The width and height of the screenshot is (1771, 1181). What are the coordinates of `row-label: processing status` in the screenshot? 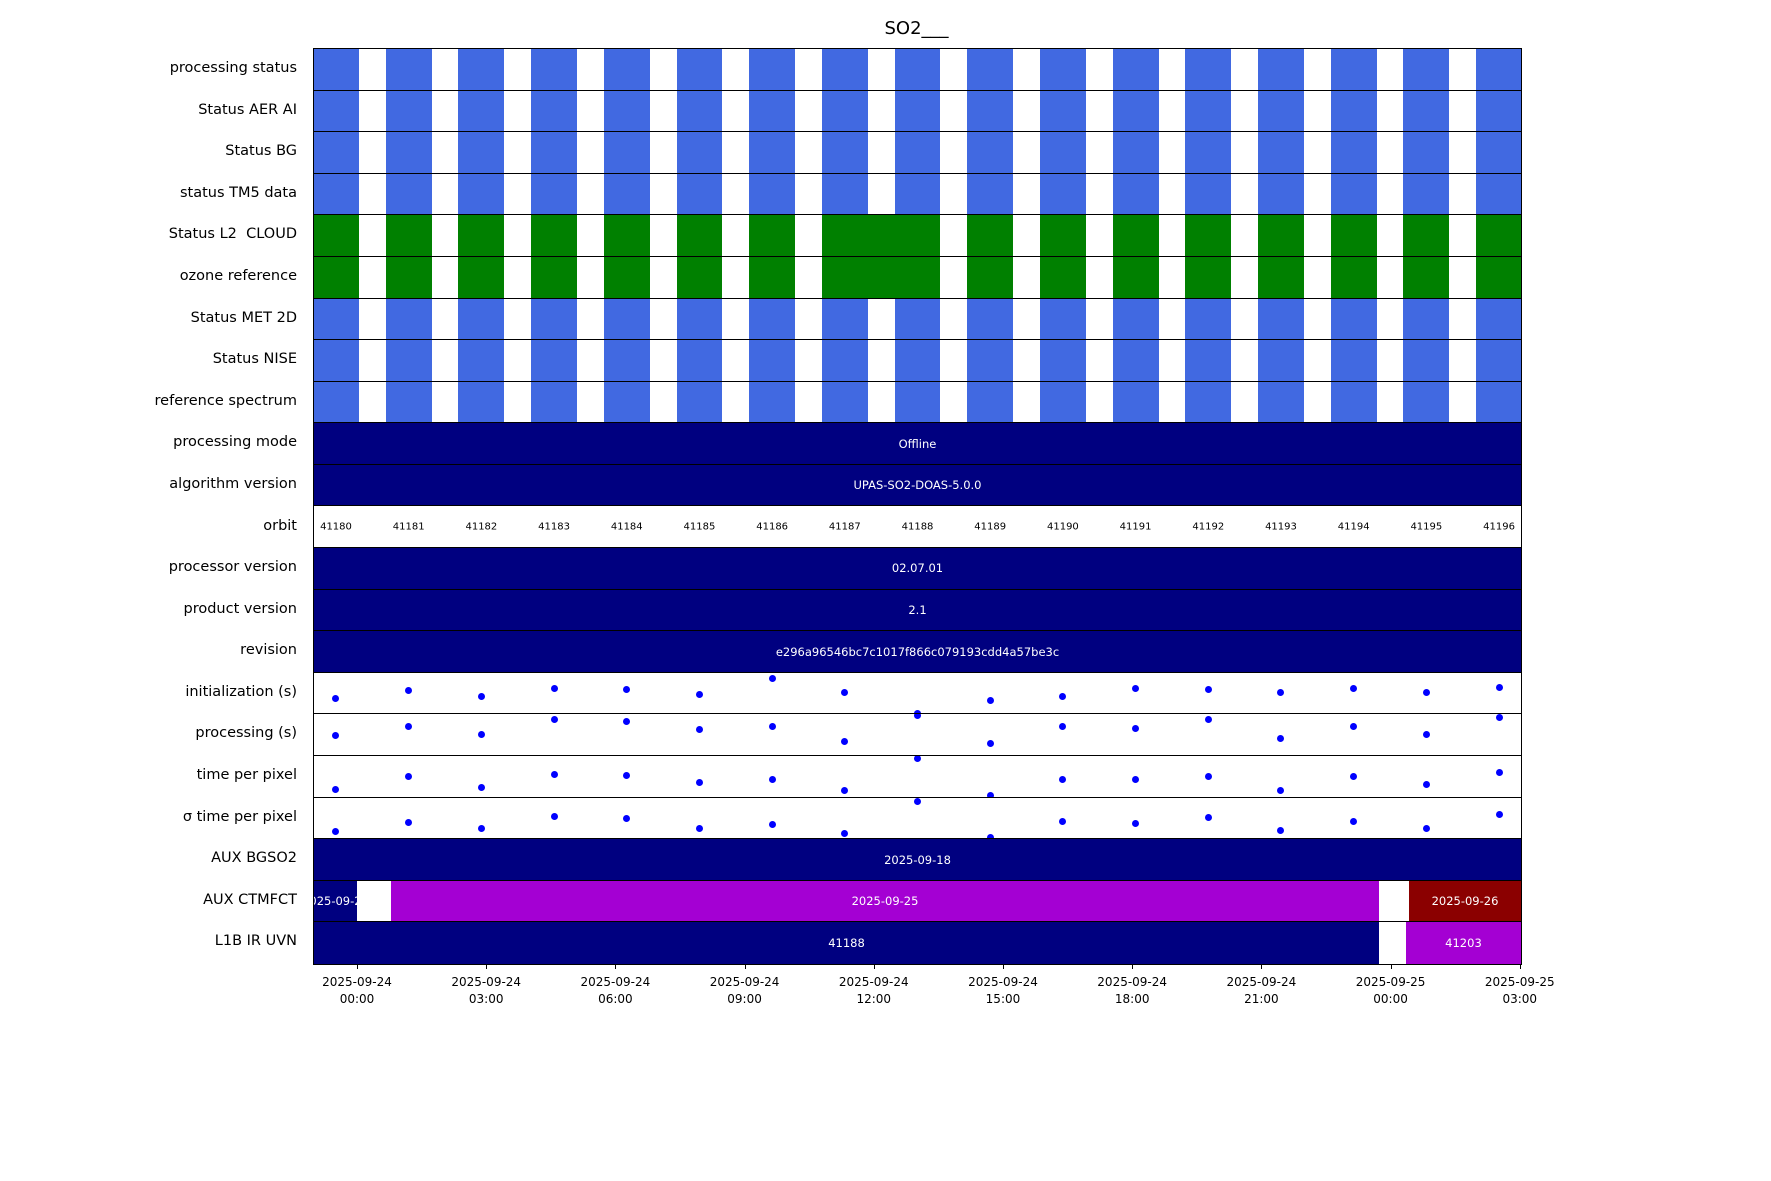 It's located at (233, 68).